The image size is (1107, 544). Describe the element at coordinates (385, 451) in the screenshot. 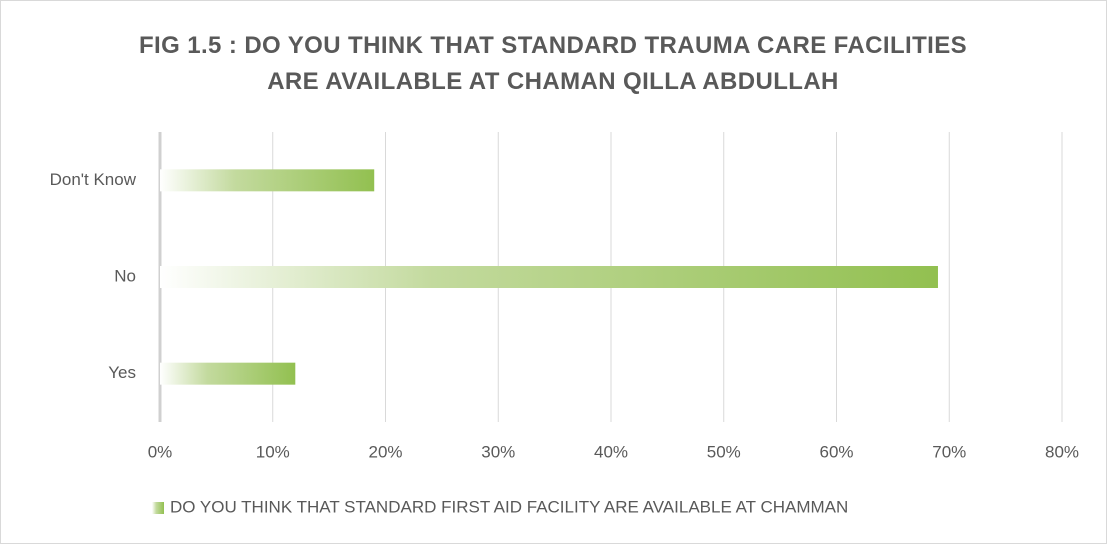

I see `x-tick-label: 20%` at that location.